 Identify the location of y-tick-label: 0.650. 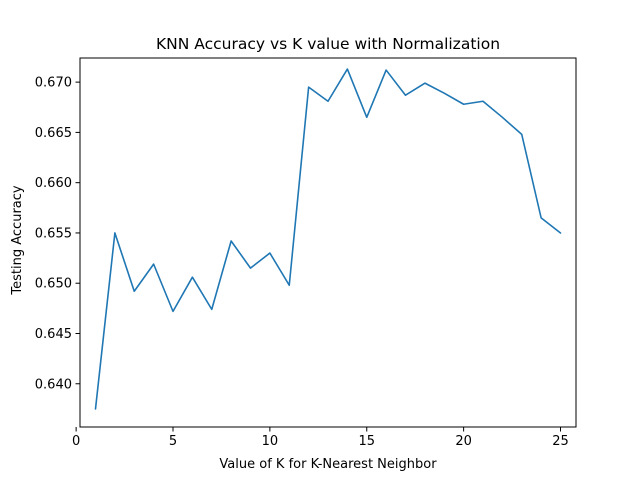
(53, 284).